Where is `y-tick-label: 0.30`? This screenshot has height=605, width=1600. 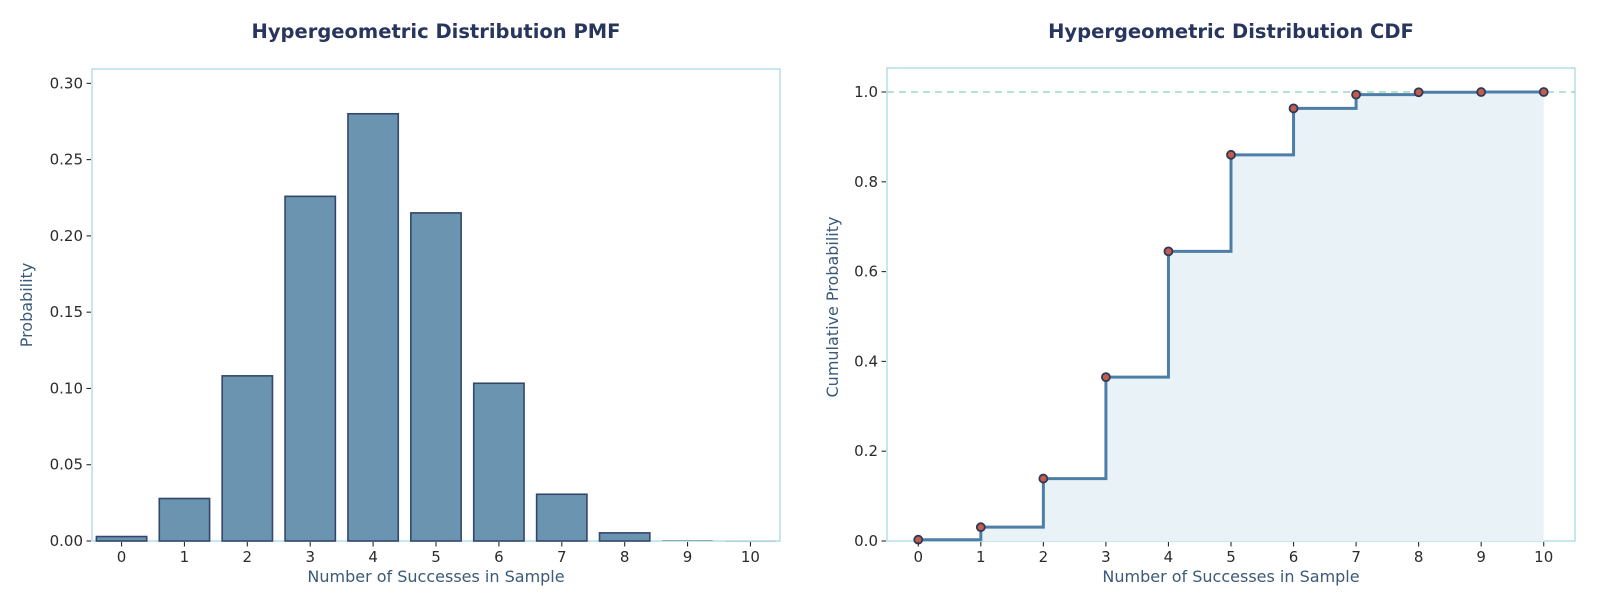 y-tick-label: 0.30 is located at coordinates (66, 83).